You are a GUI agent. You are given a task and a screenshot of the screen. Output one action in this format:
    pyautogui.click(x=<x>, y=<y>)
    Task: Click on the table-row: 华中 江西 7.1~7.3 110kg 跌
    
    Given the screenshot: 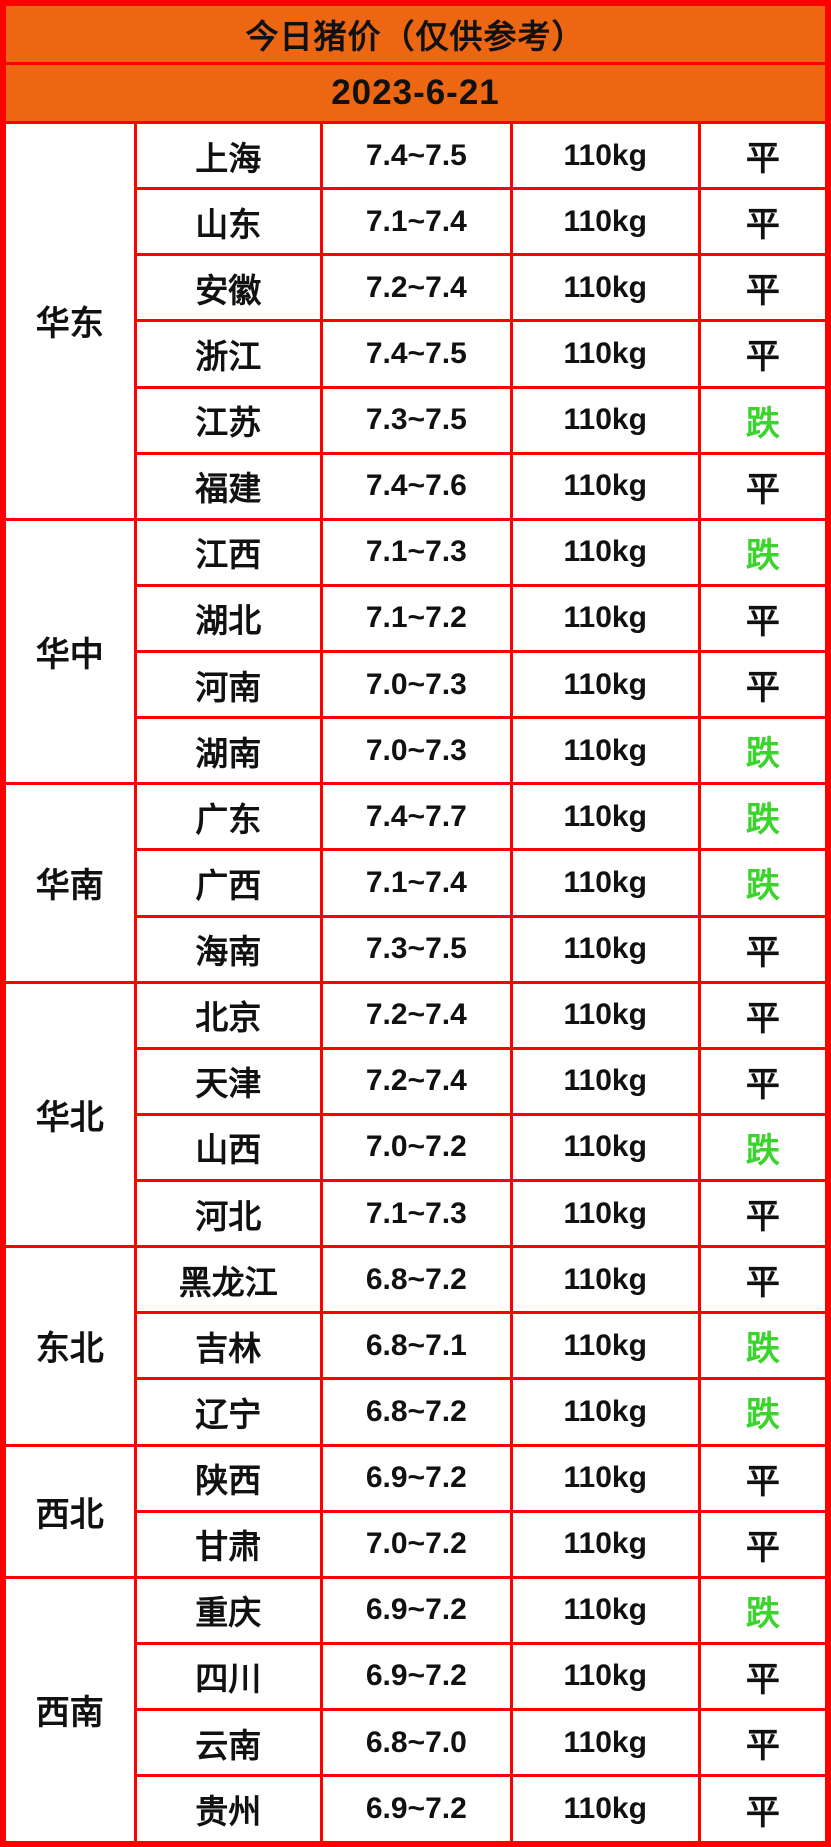 What is the action you would take?
    pyautogui.click(x=415, y=651)
    